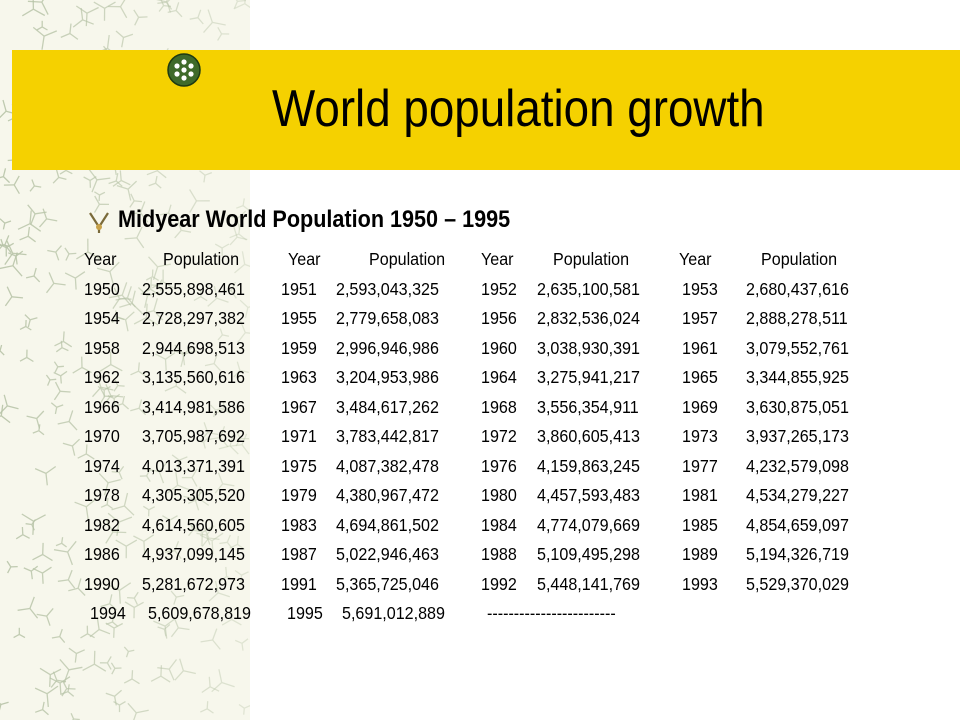  Describe the element at coordinates (305, 613) in the screenshot. I see `year-cell: 1995` at that location.